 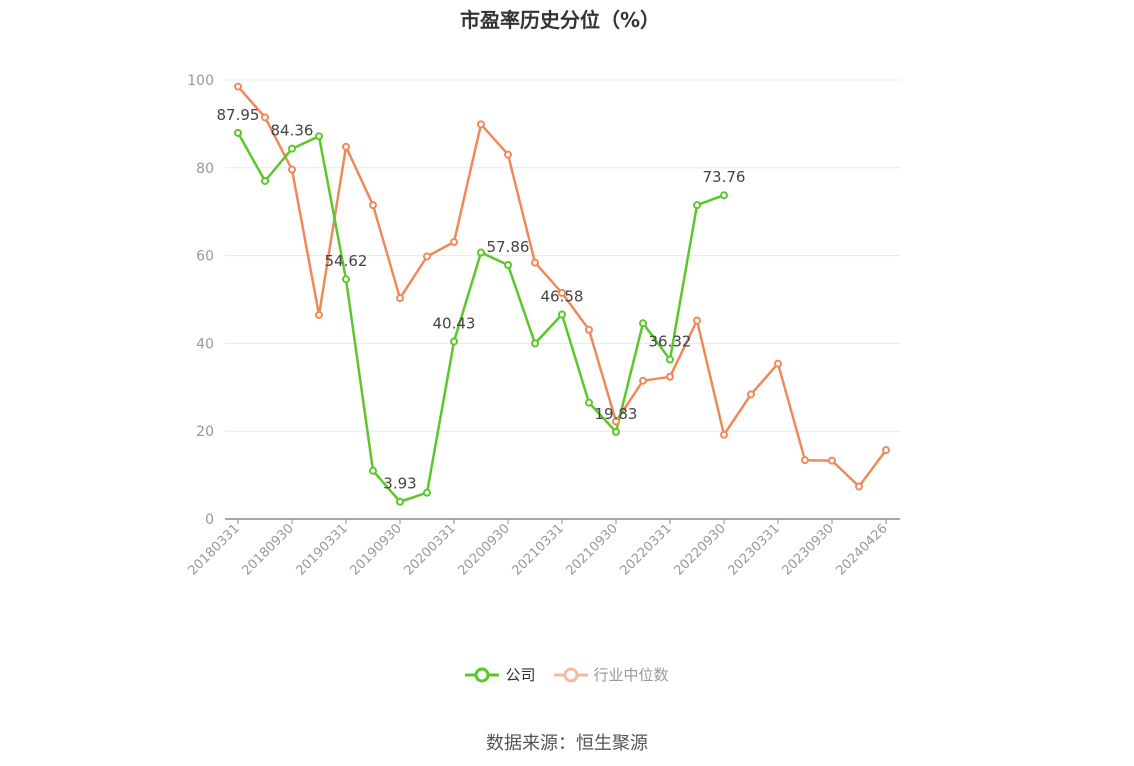 What do you see at coordinates (520, 675) in the screenshot?
I see `legend-company-label: 公司` at bounding box center [520, 675].